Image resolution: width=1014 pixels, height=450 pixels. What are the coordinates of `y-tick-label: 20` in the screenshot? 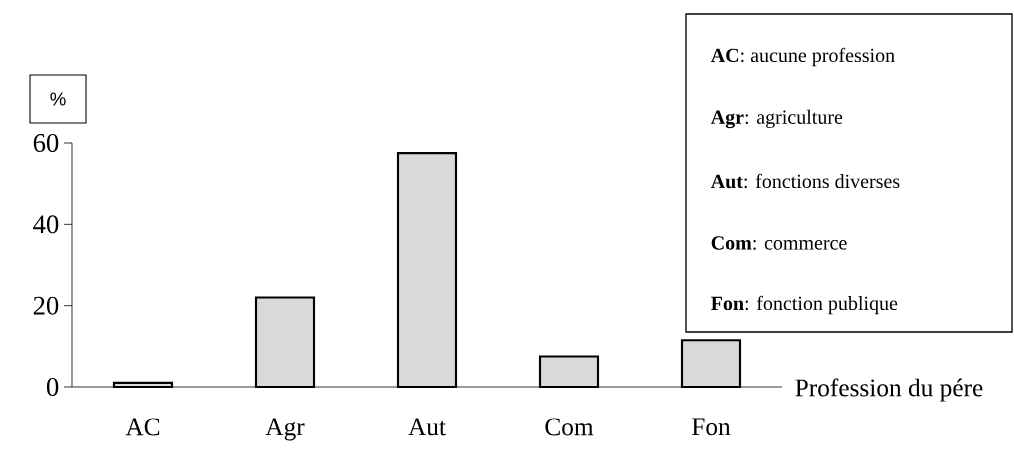 It's located at (46, 305).